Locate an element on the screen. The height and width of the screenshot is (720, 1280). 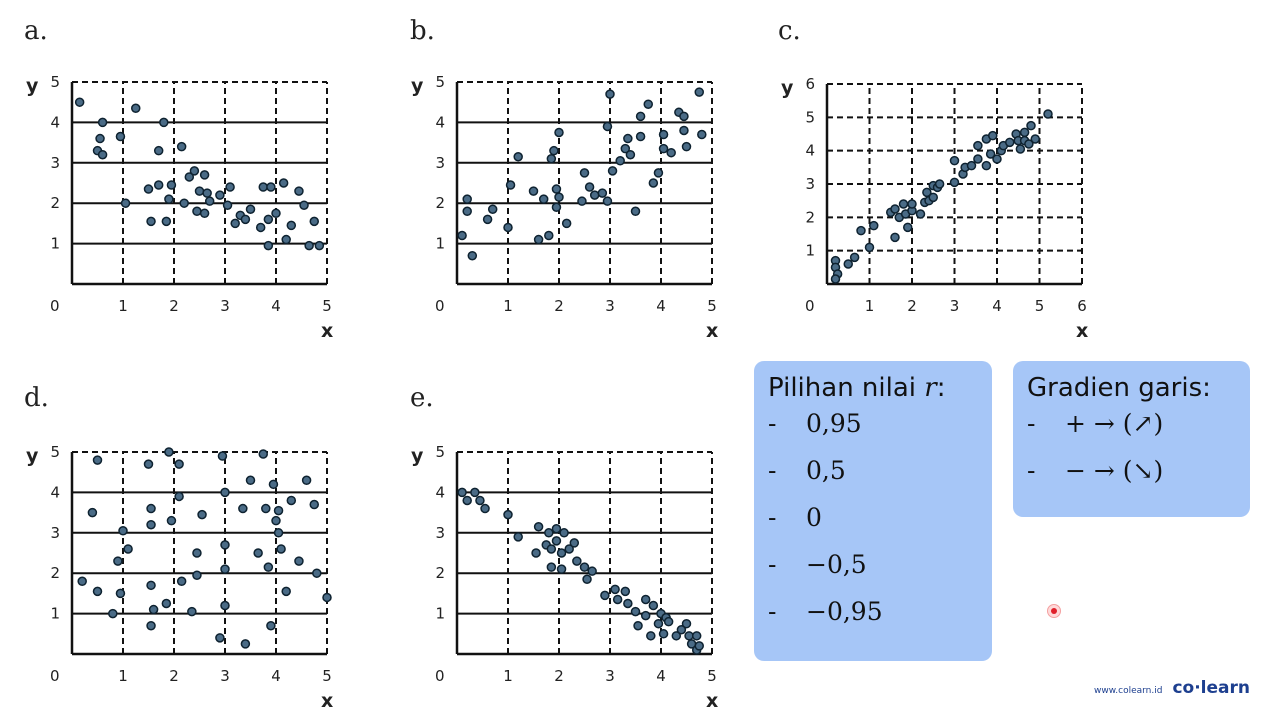
plot-label-a: a. is located at coordinates (36, 31).